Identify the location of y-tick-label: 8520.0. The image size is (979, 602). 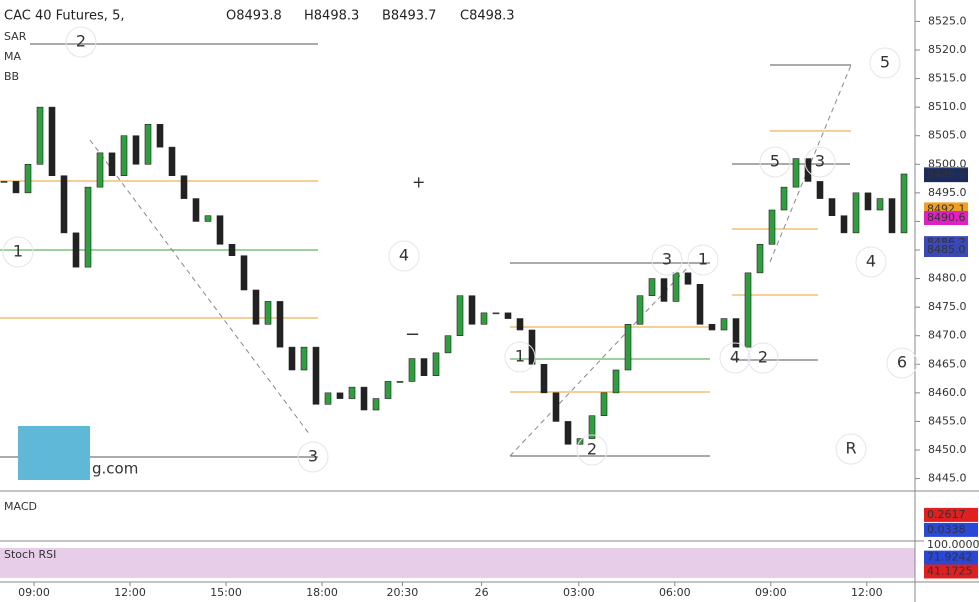
(947, 49).